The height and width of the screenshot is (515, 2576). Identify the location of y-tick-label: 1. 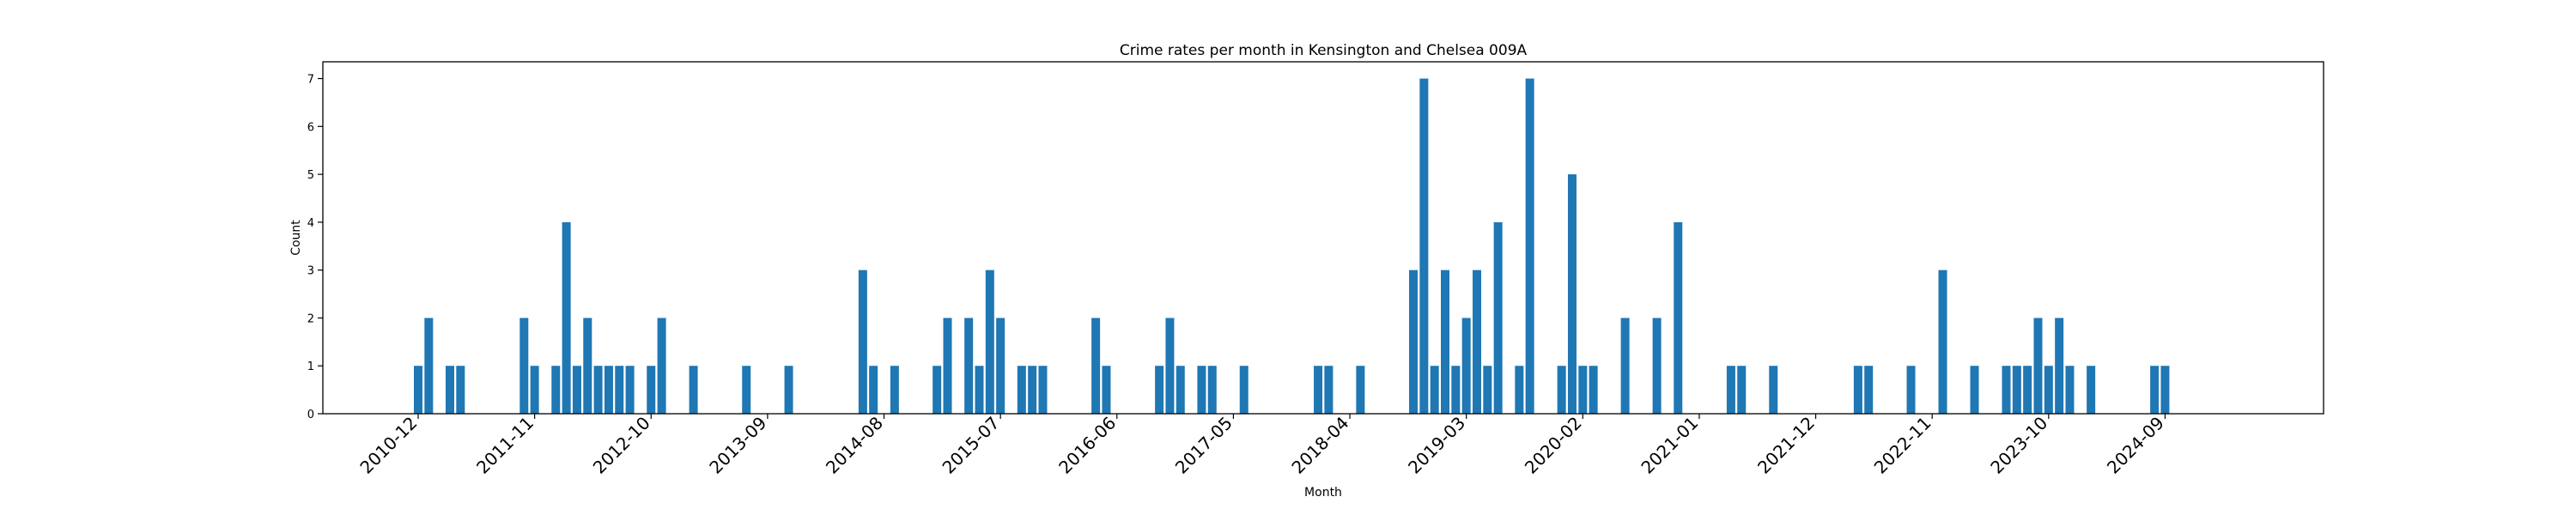
(311, 366).